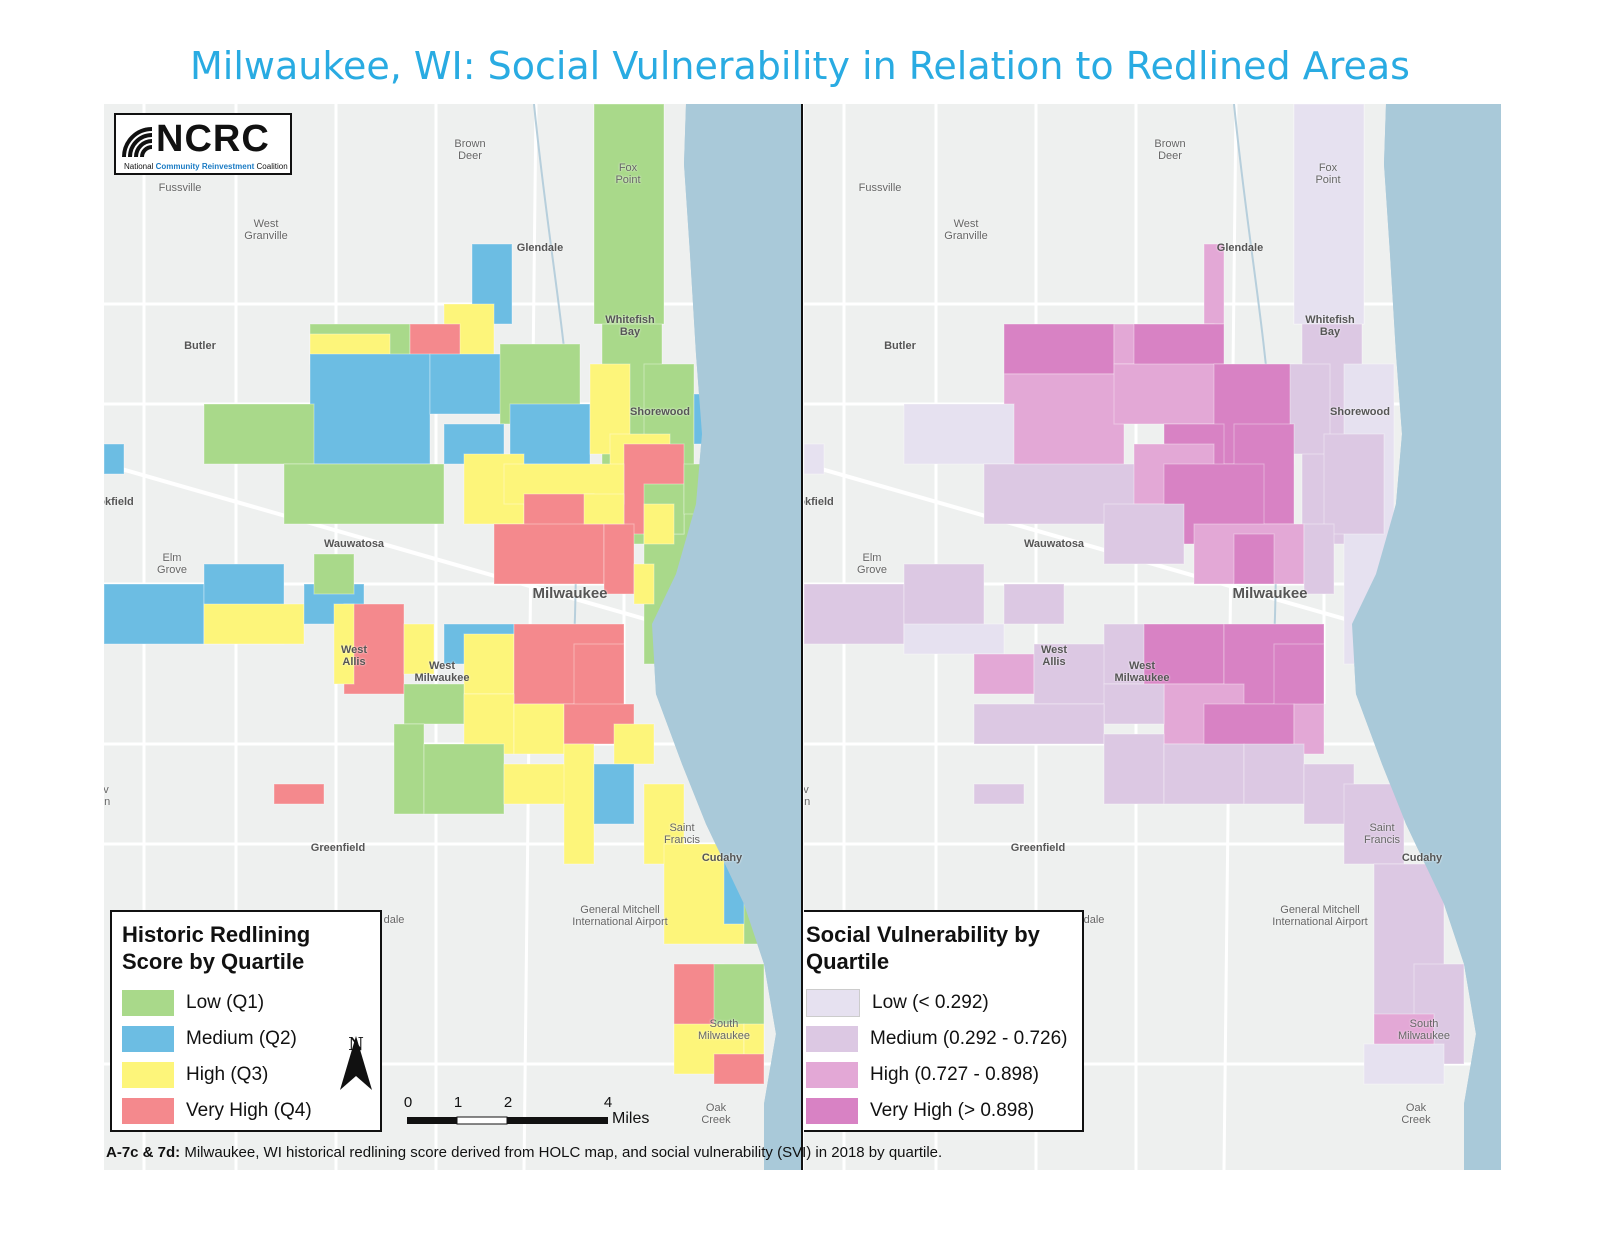  Describe the element at coordinates (193, 1003) in the screenshot. I see `legend-item-q1: Low (Q1)` at that location.